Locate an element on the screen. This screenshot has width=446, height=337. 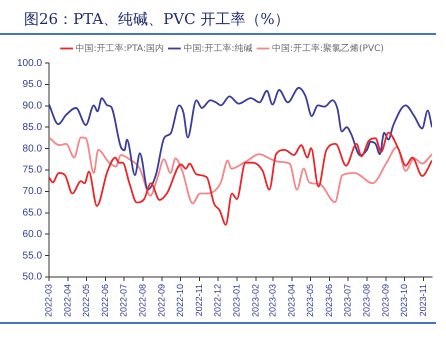
x-tick-label: 2022-09 is located at coordinates (161, 300).